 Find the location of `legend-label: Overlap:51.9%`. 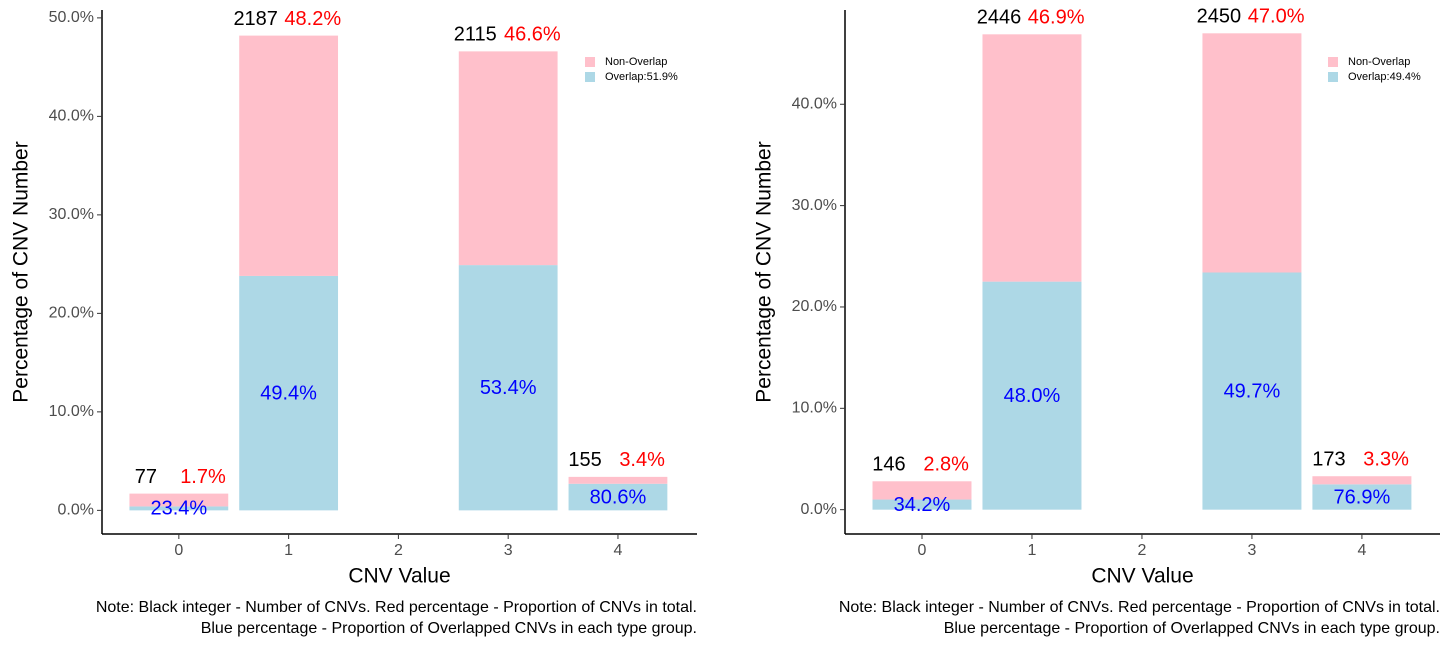

legend-label: Overlap:51.9% is located at coordinates (641, 77).